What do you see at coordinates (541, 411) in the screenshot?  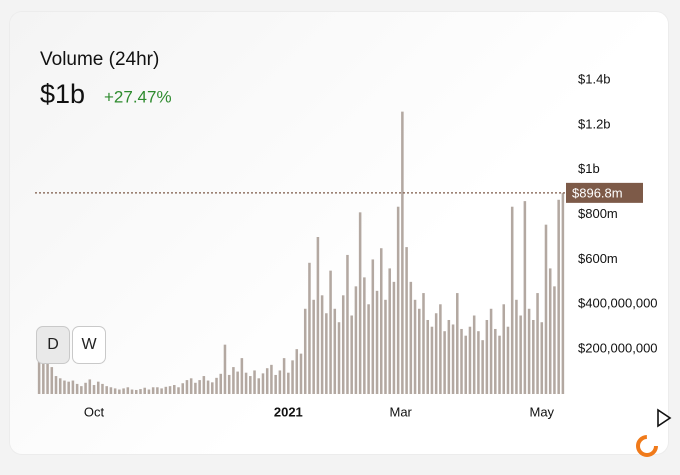 I see `x-tick-label: May` at bounding box center [541, 411].